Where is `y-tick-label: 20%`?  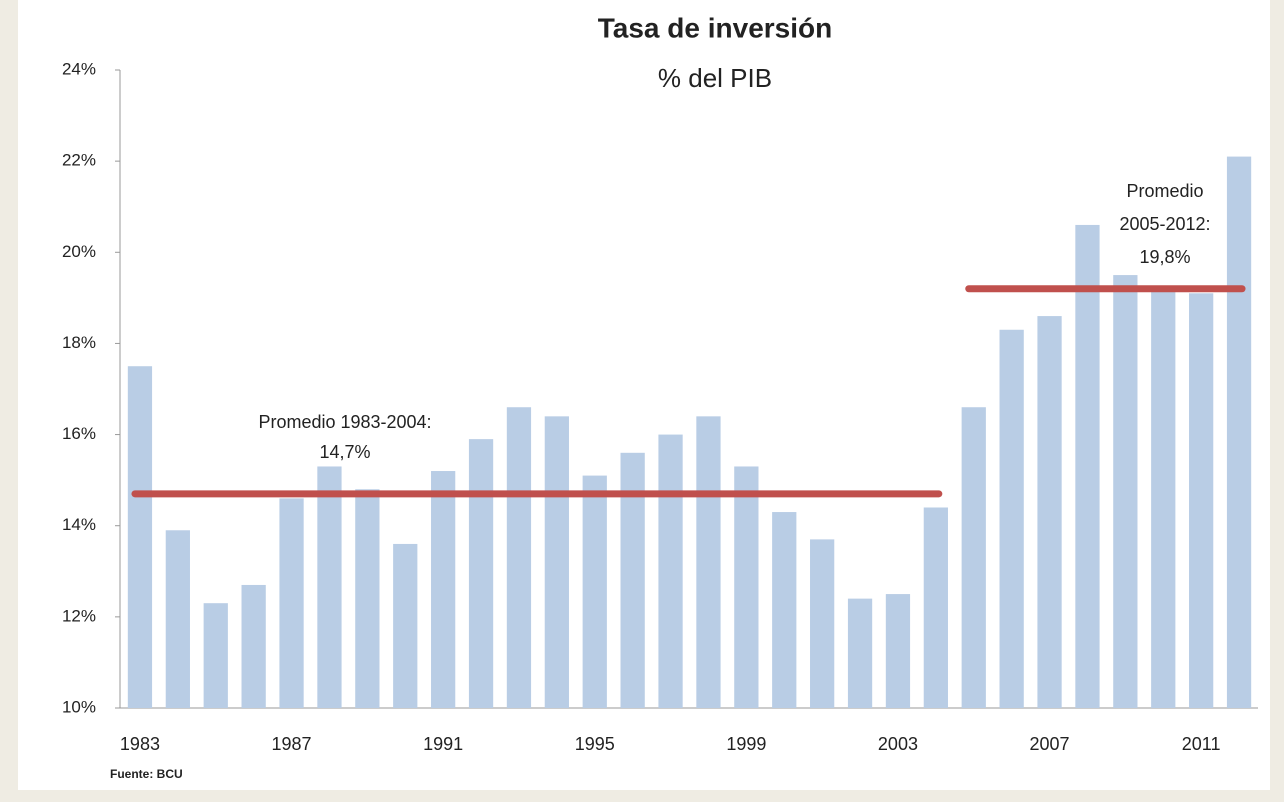 y-tick-label: 20% is located at coordinates (79, 251).